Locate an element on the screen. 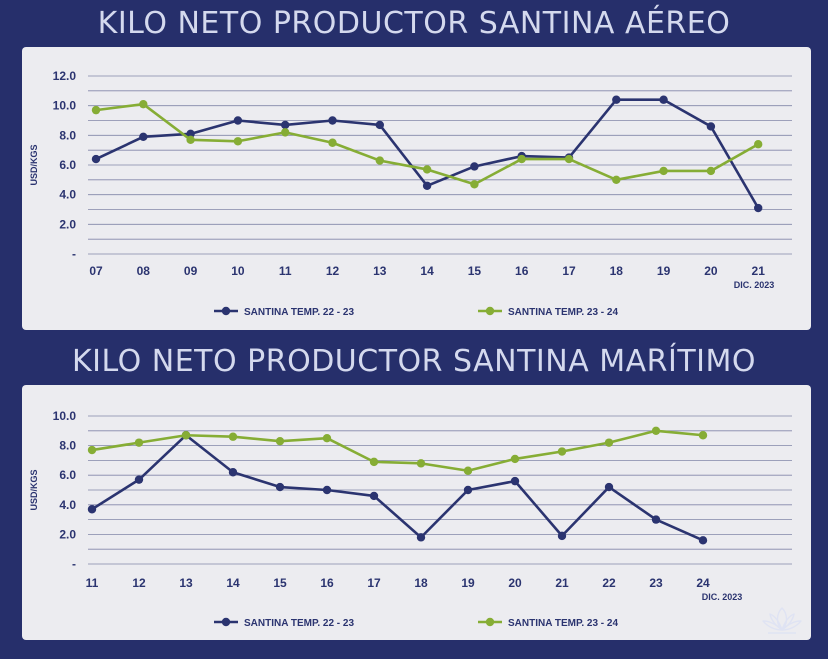 The width and height of the screenshot is (828, 659). x-tick-label: 23 is located at coordinates (656, 583).